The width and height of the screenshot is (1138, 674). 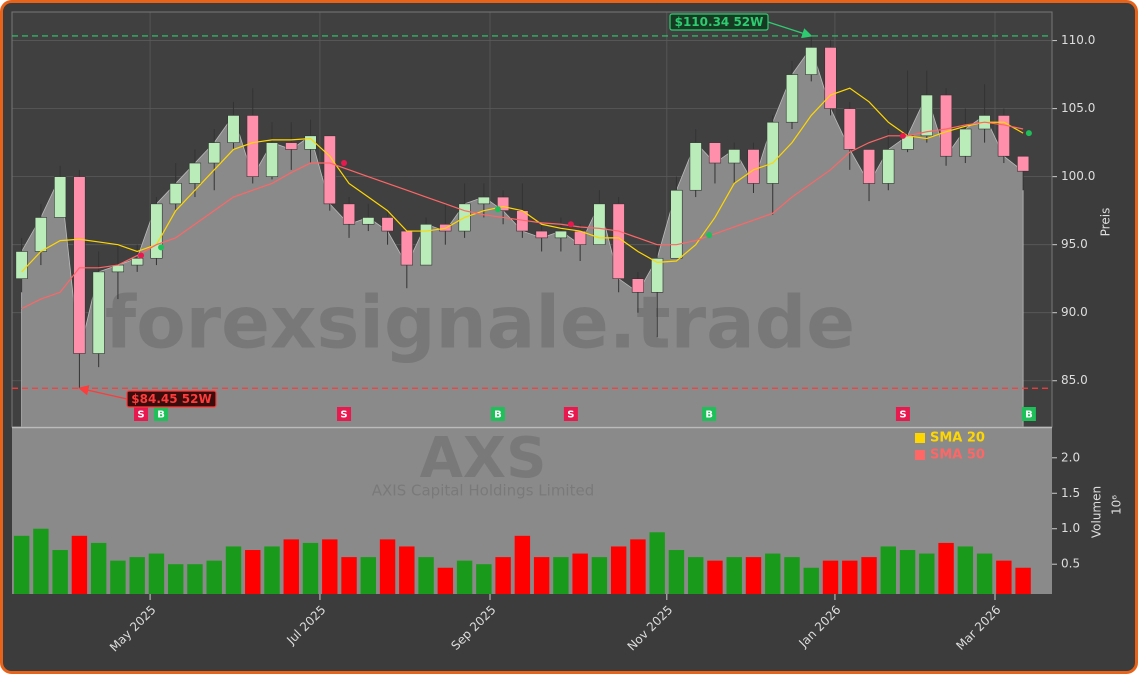 What do you see at coordinates (1106, 222) in the screenshot?
I see `y-axis-label: Preis` at bounding box center [1106, 222].